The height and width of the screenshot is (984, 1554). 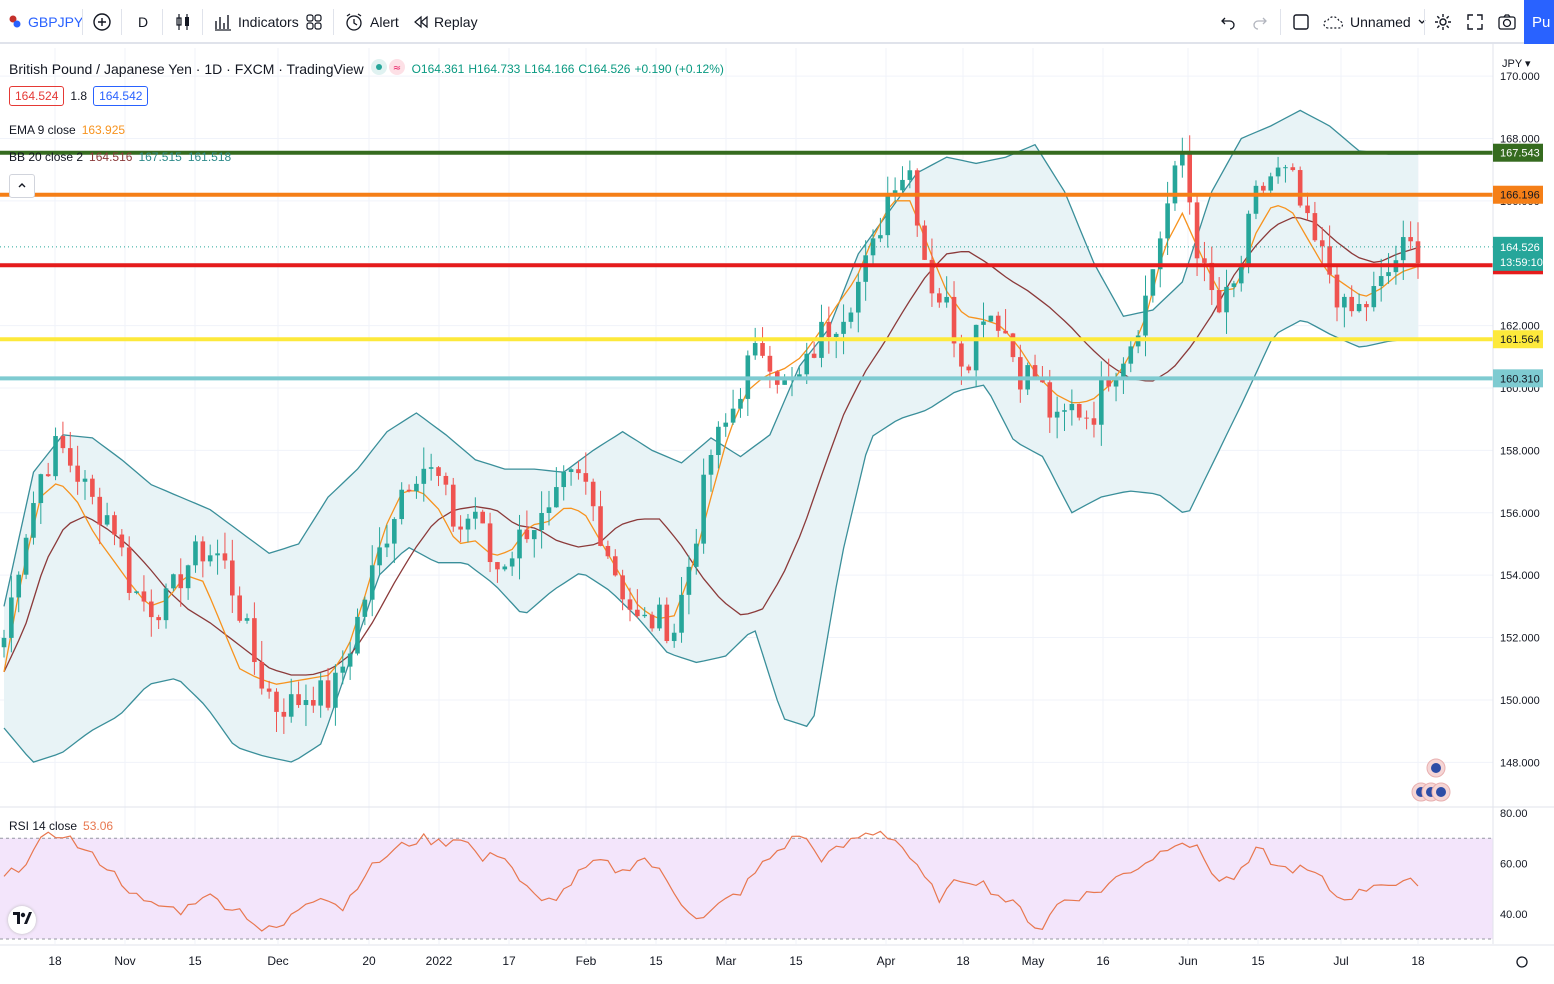 I want to click on fullscreen-button, so click(x=1475, y=22).